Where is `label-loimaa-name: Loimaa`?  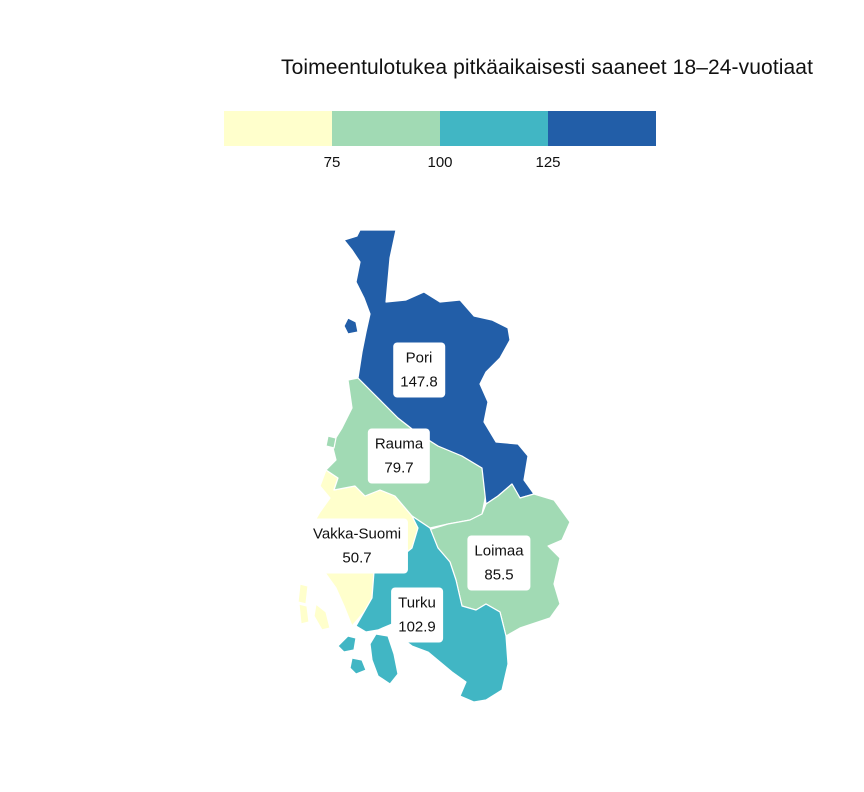 label-loimaa-name: Loimaa is located at coordinates (499, 551).